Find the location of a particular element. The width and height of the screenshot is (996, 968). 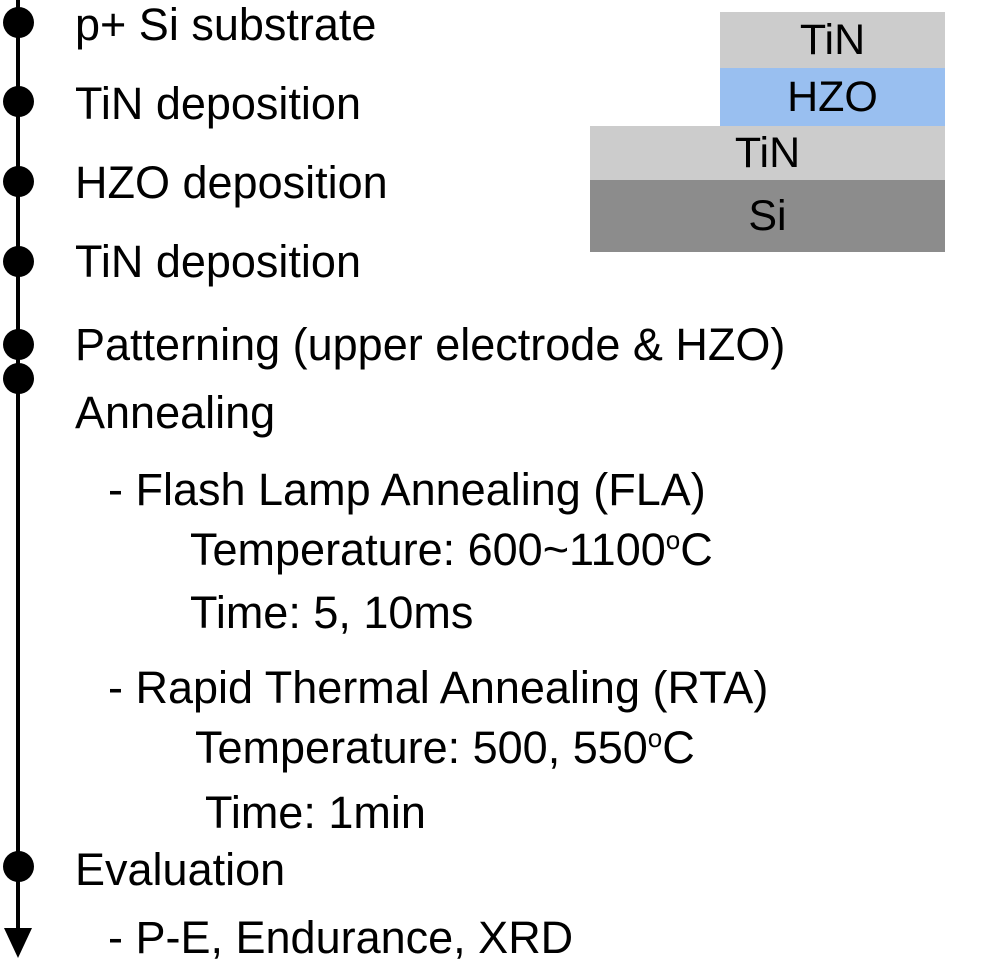

fla-time: Time: 5, 10ms is located at coordinates (332, 612).